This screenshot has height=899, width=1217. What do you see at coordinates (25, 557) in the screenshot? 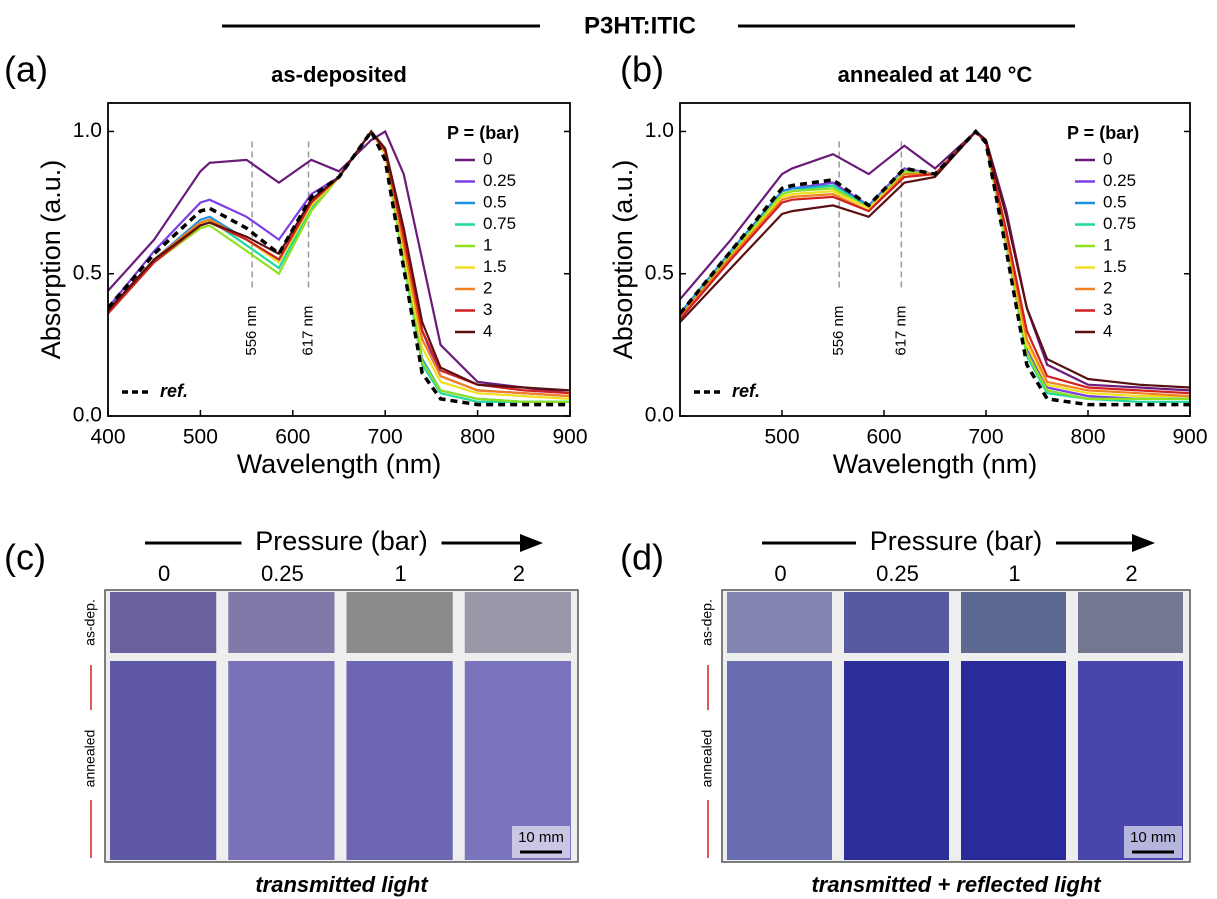
I see `panel-label: (c)` at bounding box center [25, 557].